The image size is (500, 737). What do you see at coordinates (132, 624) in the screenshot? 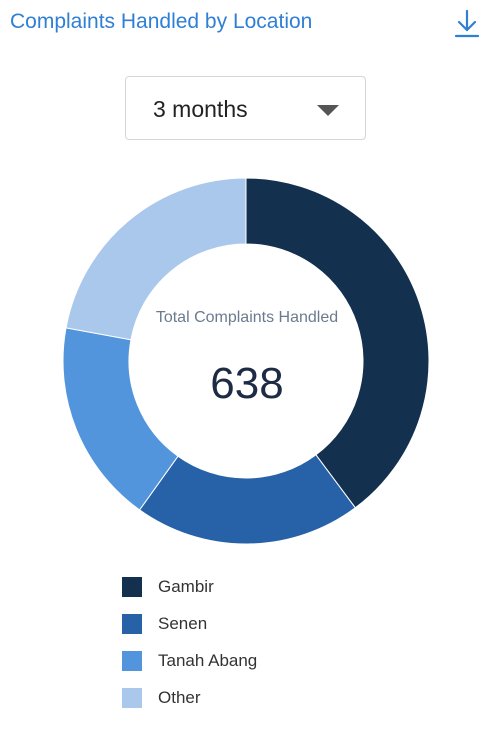
I see `legend-swatch-senen` at bounding box center [132, 624].